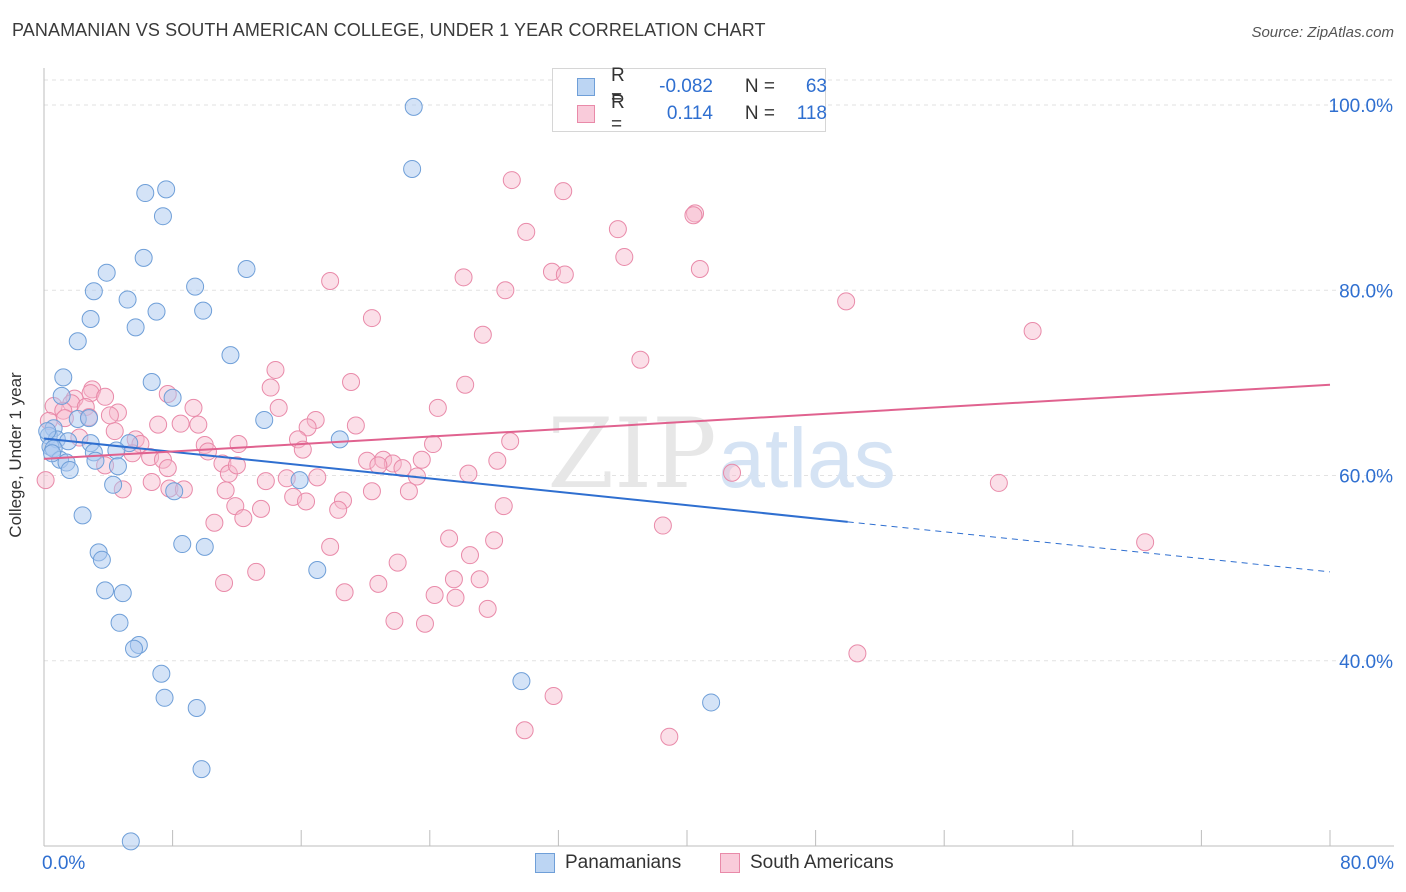 This screenshot has height=892, width=1406. What do you see at coordinates (15, 455) in the screenshot?
I see `y-axis-label: College, Under 1 year` at bounding box center [15, 455].